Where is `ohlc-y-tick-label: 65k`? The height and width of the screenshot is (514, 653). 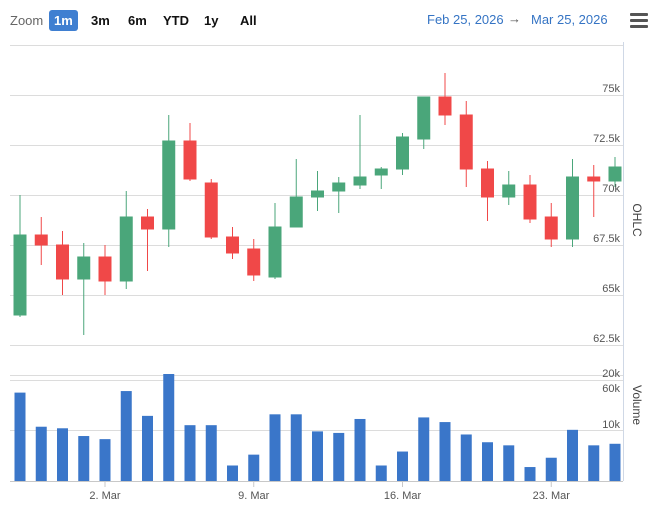 ohlc-y-tick-label: 65k is located at coordinates (611, 289).